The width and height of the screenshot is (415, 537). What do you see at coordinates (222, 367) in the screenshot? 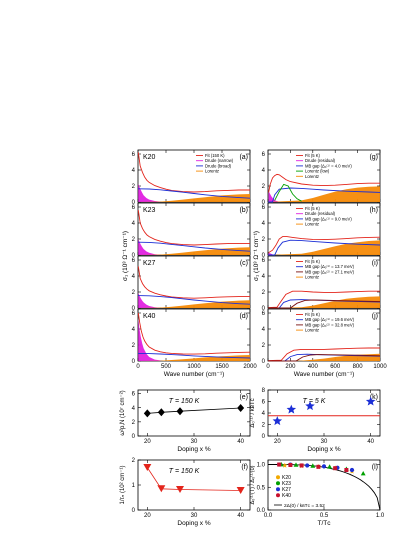
I see `x-tick-label: 1500` at bounding box center [222, 367].